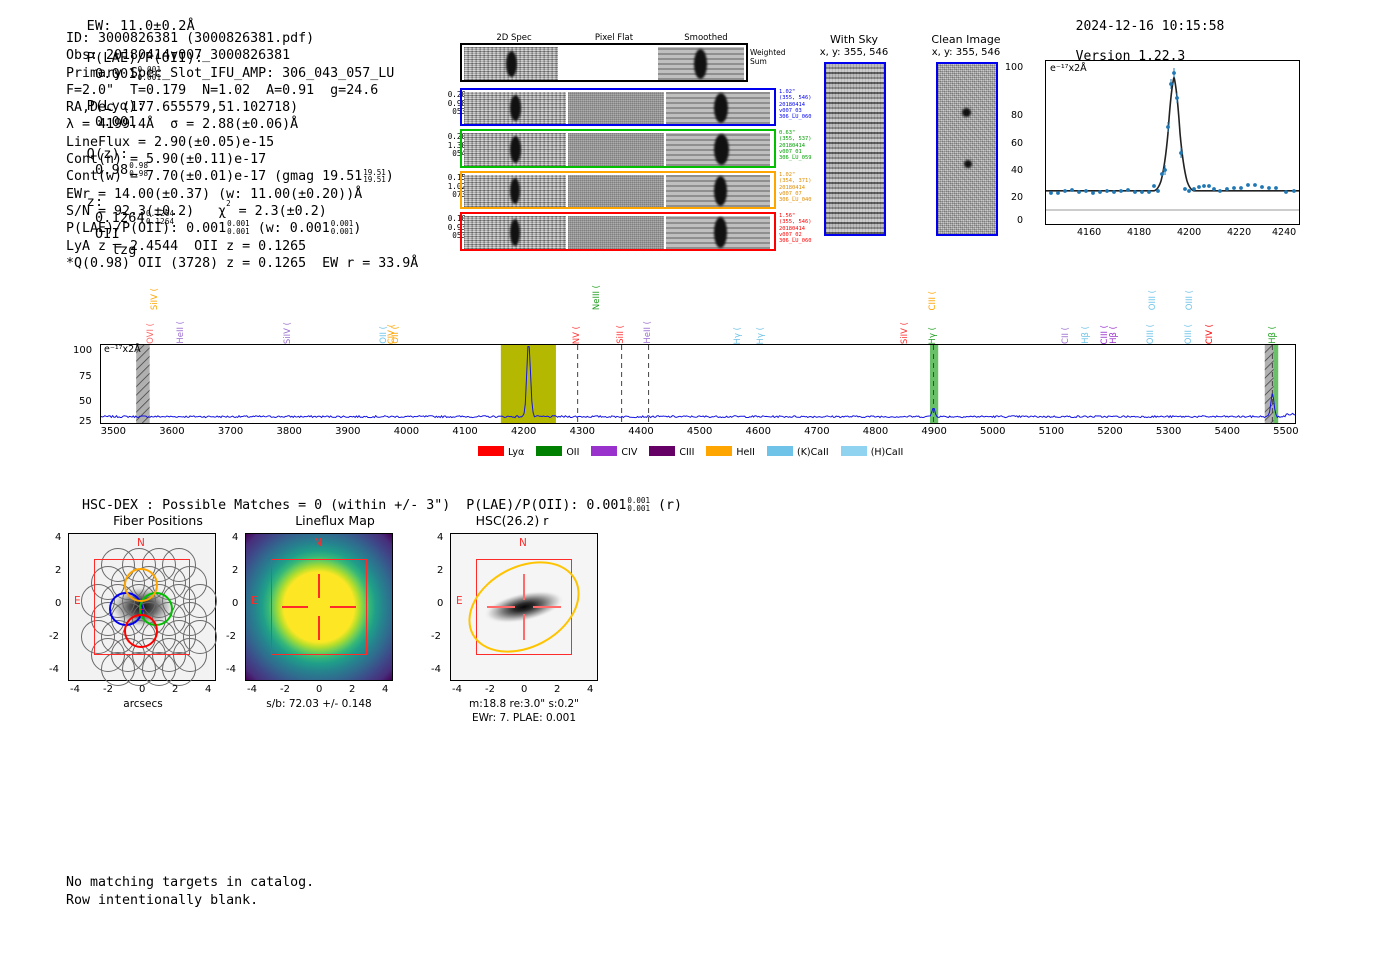  Describe the element at coordinates (618, 231) in the screenshot. I see `row-3-panel` at that location.